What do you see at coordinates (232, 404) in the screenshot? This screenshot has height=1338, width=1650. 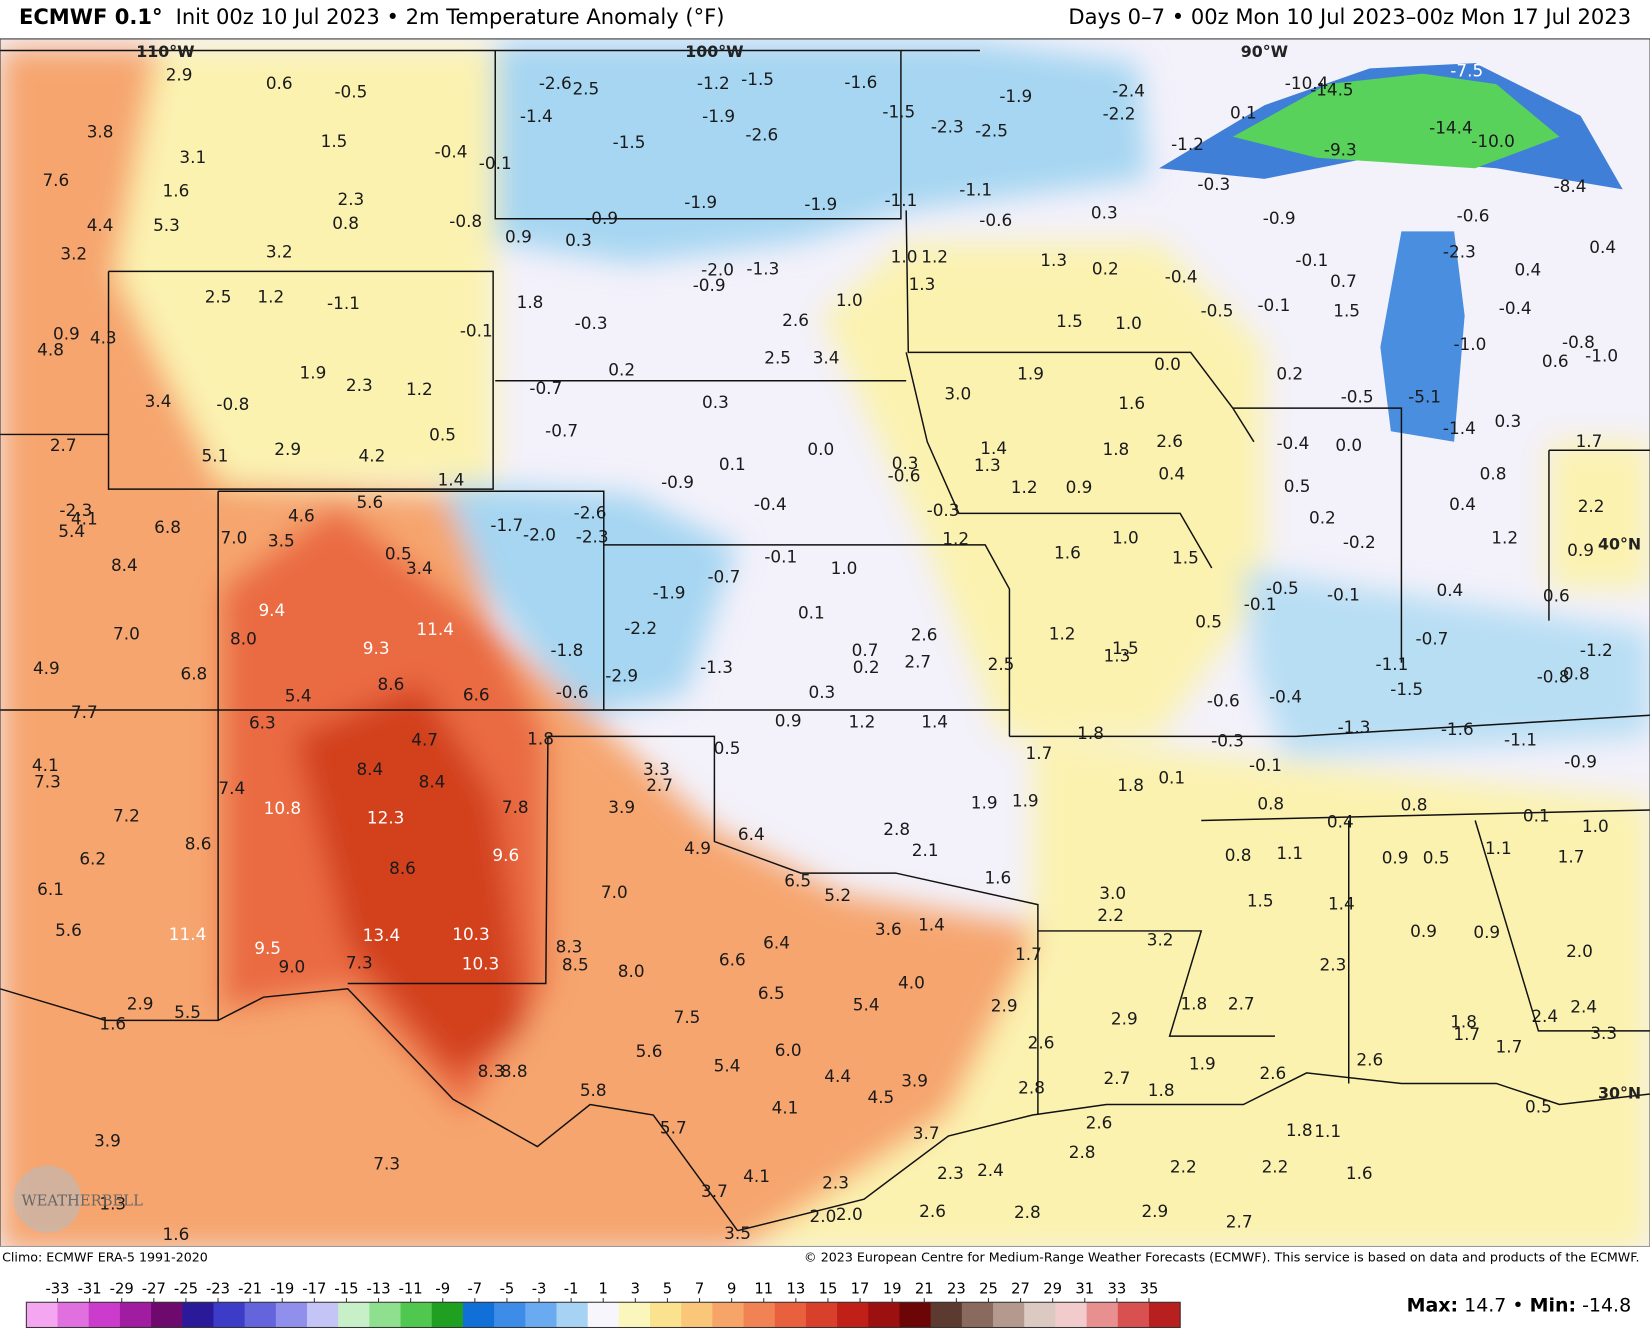 I see `anomaly-label: -0.8` at bounding box center [232, 404].